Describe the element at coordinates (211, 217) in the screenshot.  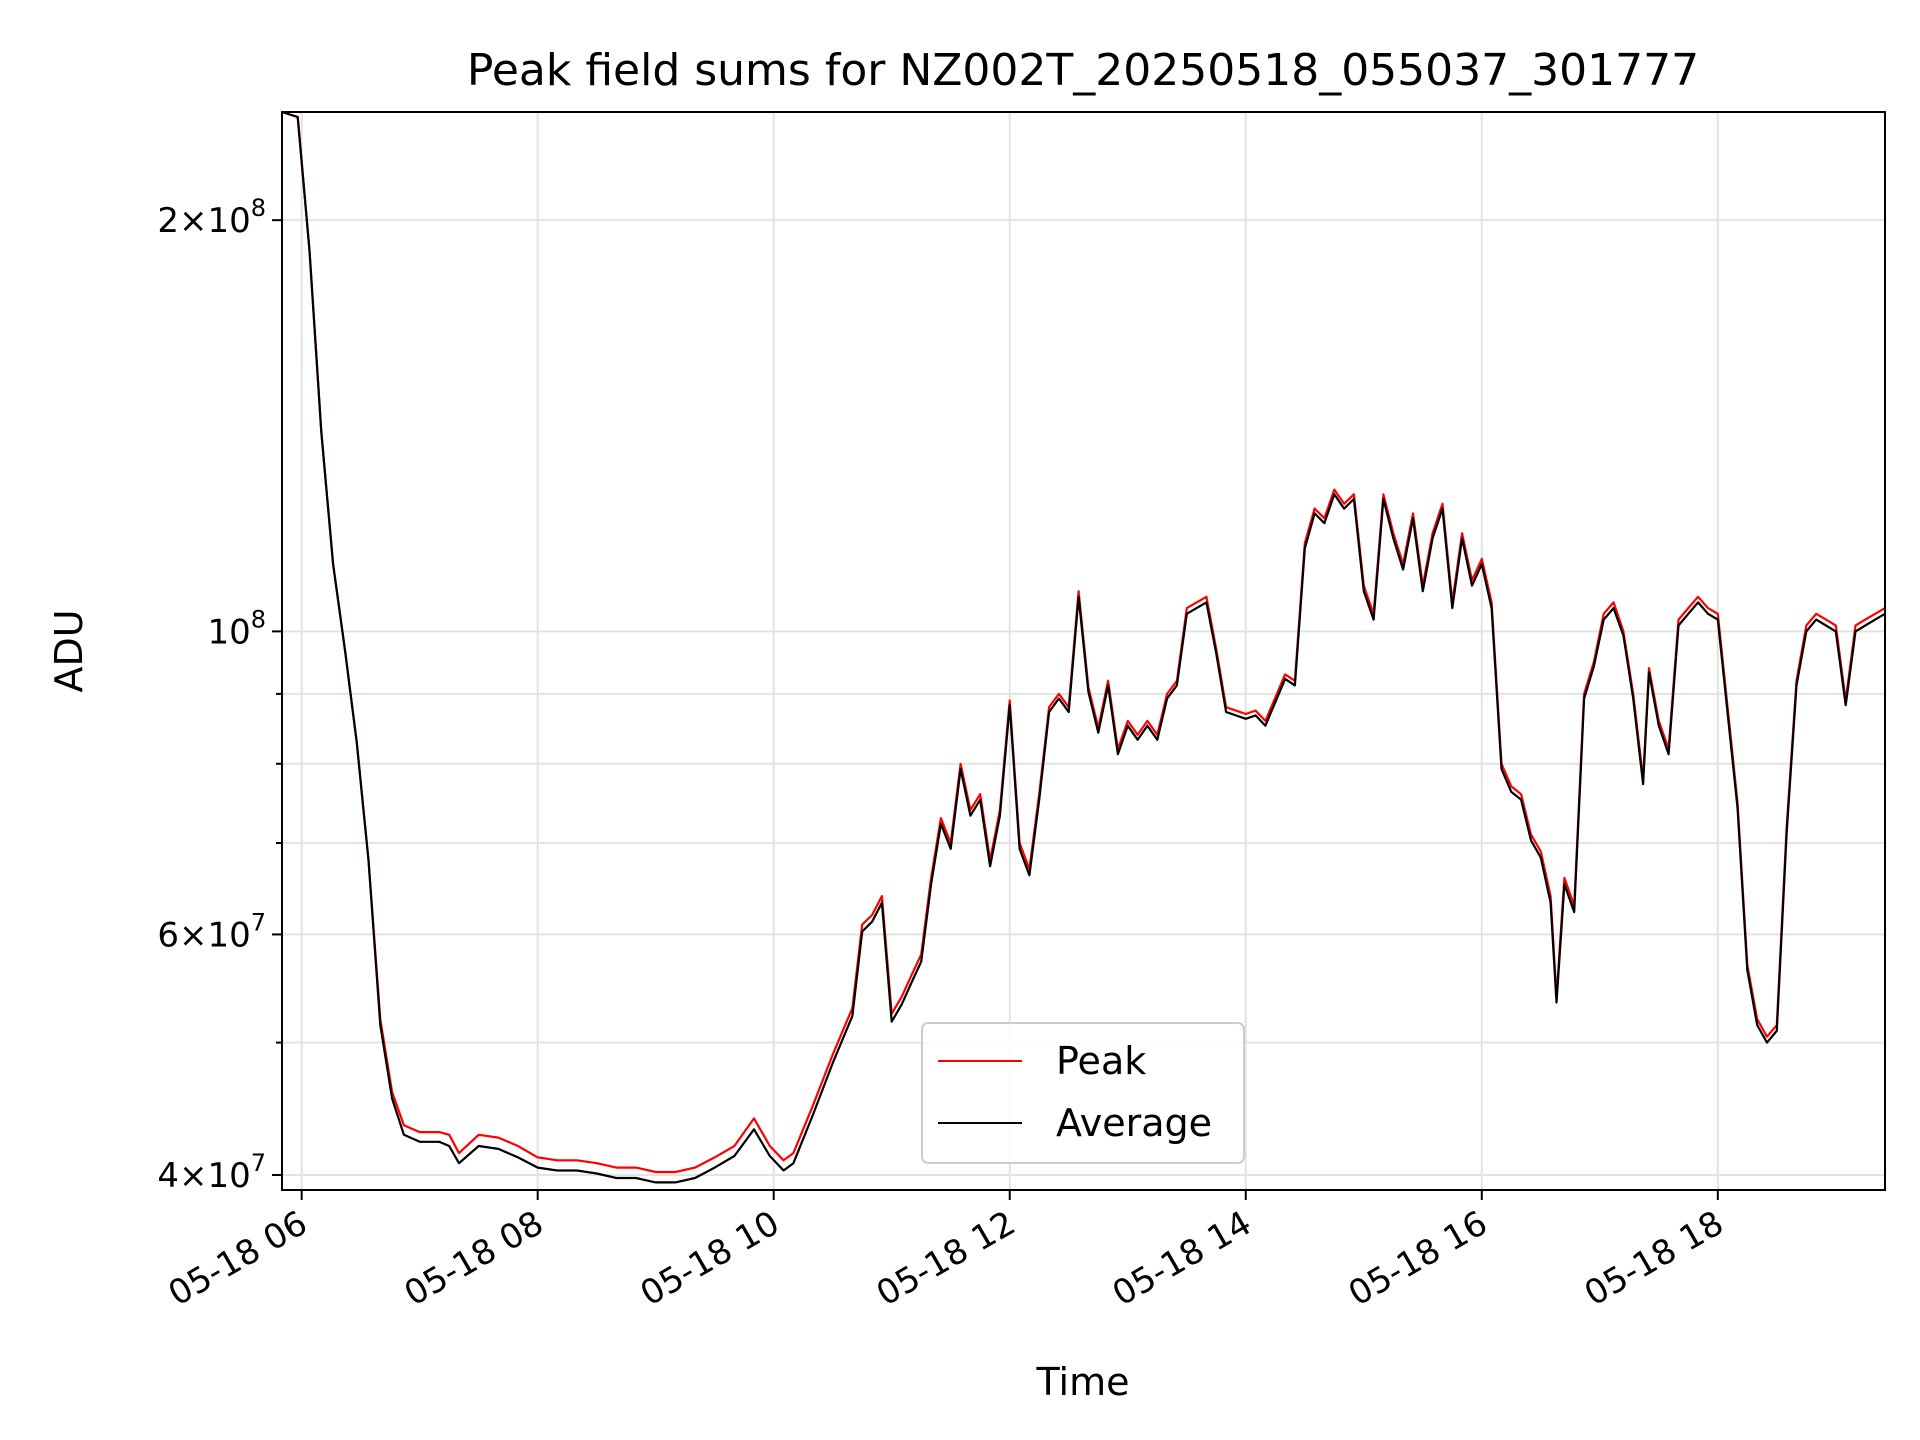
I see `y-tick-label: 2×108` at that location.